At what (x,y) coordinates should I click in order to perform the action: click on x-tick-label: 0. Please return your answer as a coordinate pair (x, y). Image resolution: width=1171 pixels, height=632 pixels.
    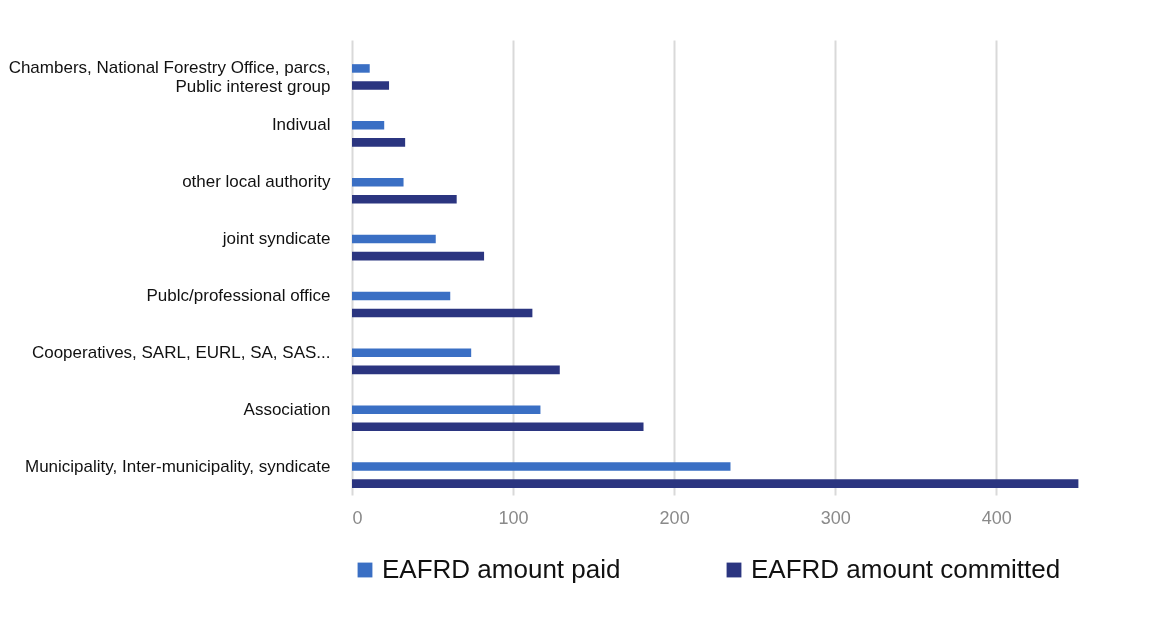
    Looking at the image, I should click on (357, 517).